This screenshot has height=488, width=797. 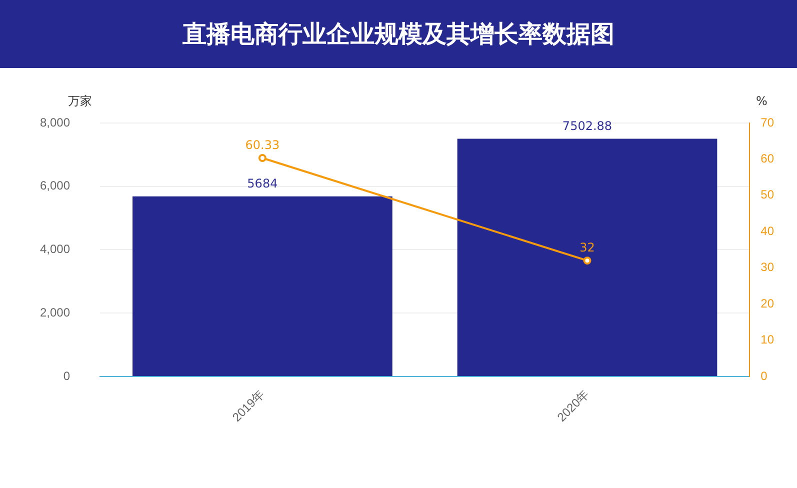 What do you see at coordinates (66, 375) in the screenshot?
I see `y-tick-label: 0` at bounding box center [66, 375].